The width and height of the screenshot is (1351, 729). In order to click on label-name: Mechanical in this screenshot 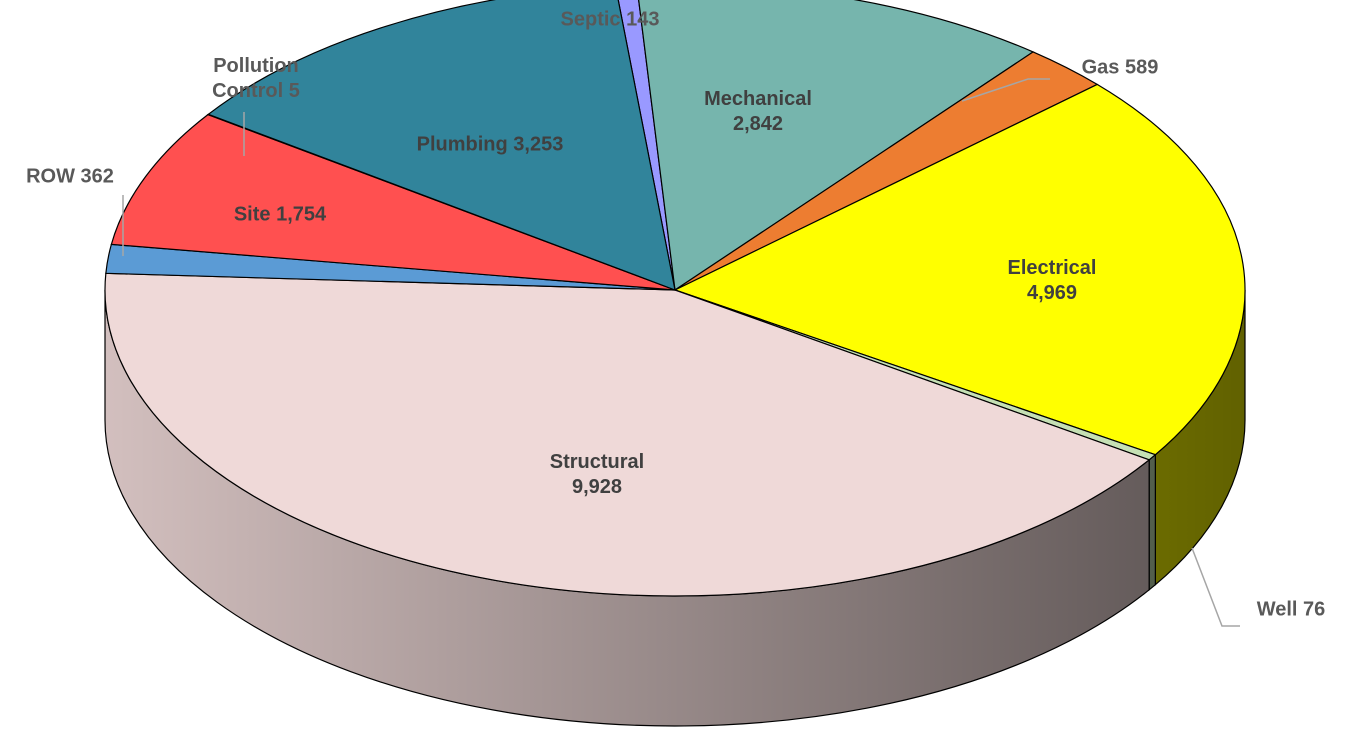, I will do `click(758, 99)`.